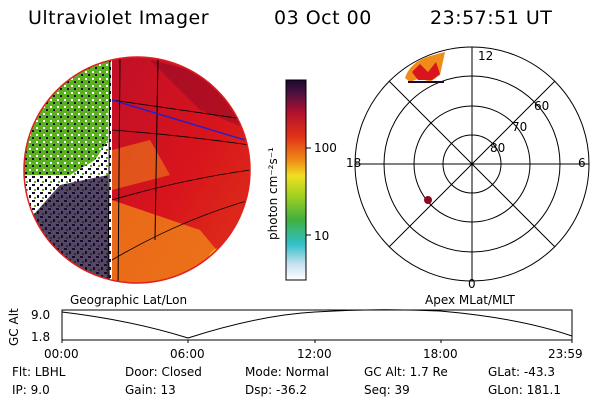 Image resolution: width=600 pixels, height=400 pixels. What do you see at coordinates (317, 326) in the screenshot?
I see `altitude-plot` at bounding box center [317, 326].